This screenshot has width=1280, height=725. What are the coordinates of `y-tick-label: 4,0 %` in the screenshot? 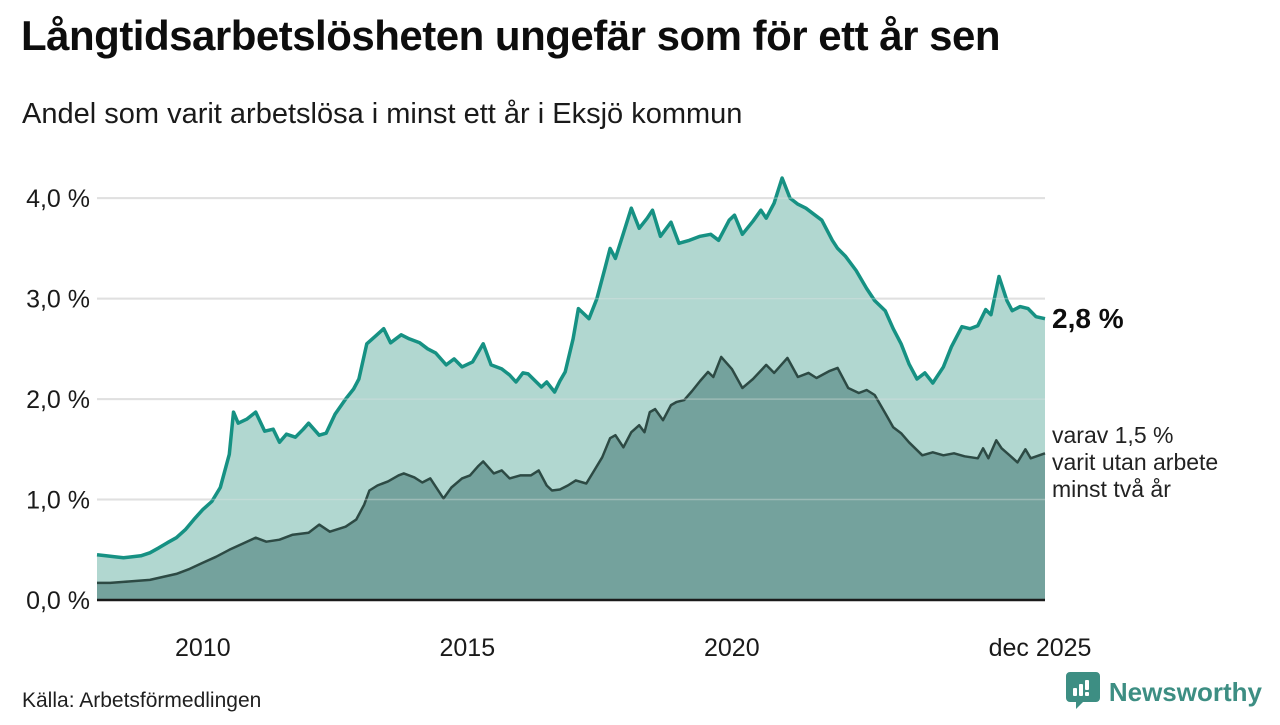 It's located at (58, 199).